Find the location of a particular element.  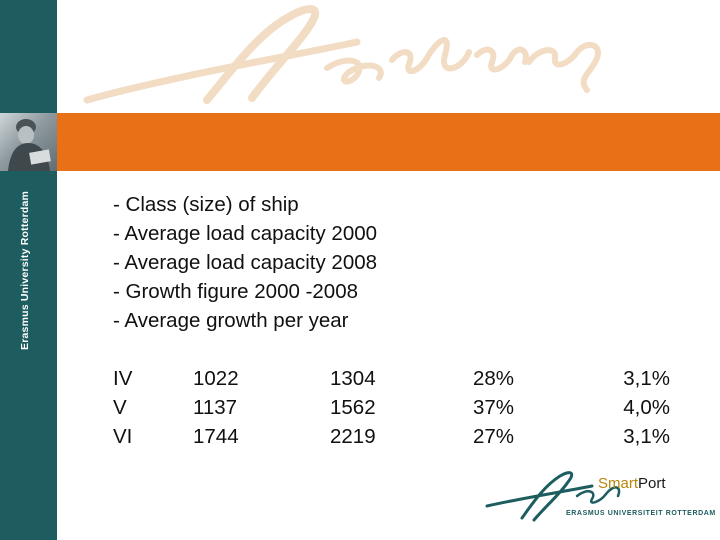

table-cell-class: VI is located at coordinates (123, 436).